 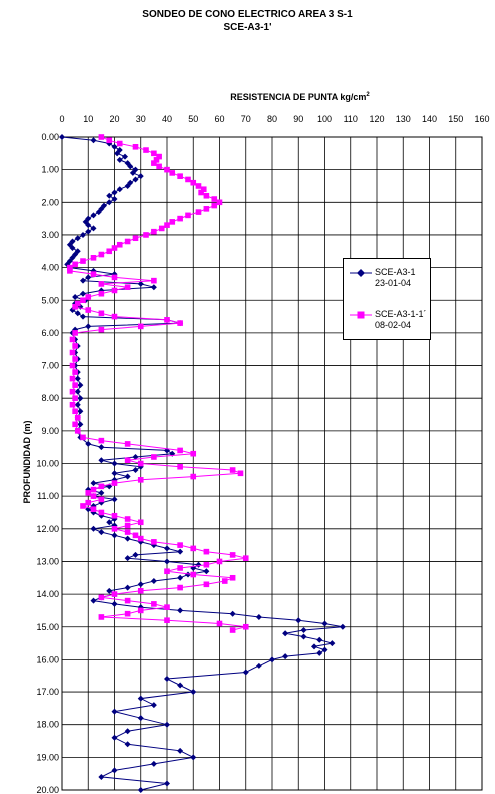 I want to click on x-tick-label: 160, so click(x=481, y=119).